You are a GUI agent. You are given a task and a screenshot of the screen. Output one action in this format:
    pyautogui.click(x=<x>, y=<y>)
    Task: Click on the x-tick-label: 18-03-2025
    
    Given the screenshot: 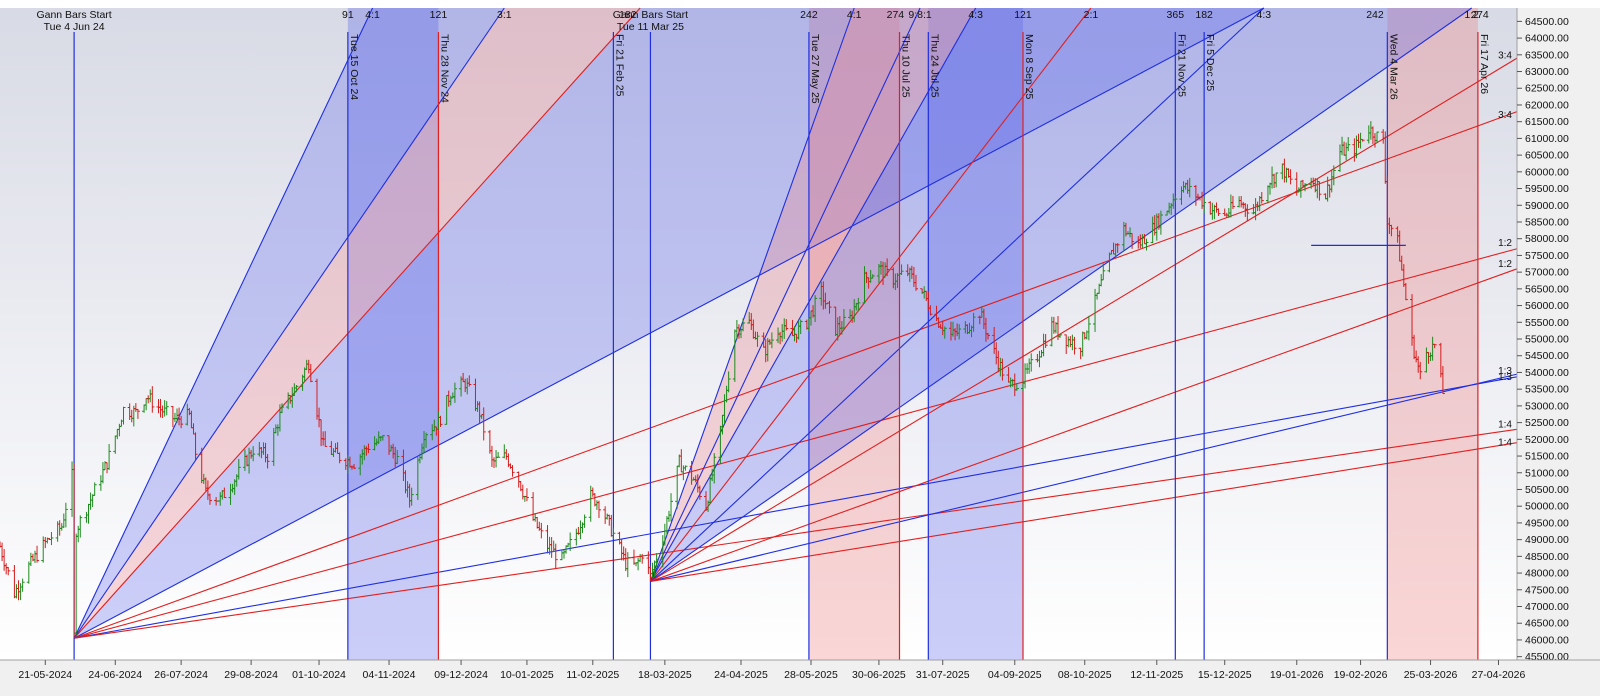 What is the action you would take?
    pyautogui.click(x=665, y=675)
    